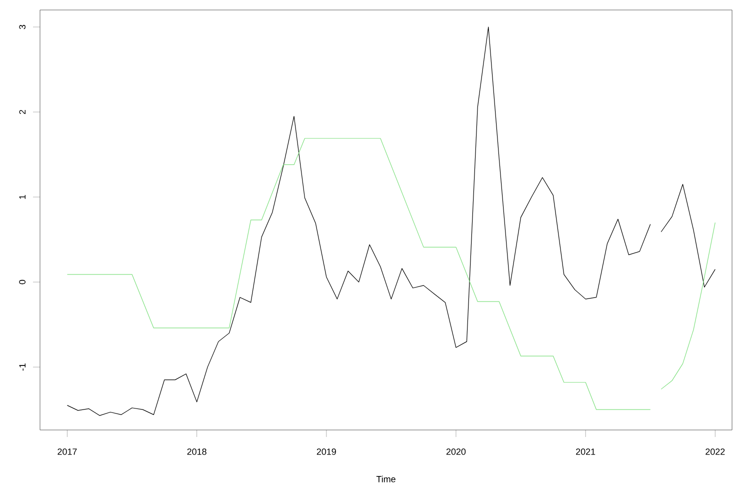 This screenshot has height=490, width=733. I want to click on y-tick-label: 3, so click(22, 27).